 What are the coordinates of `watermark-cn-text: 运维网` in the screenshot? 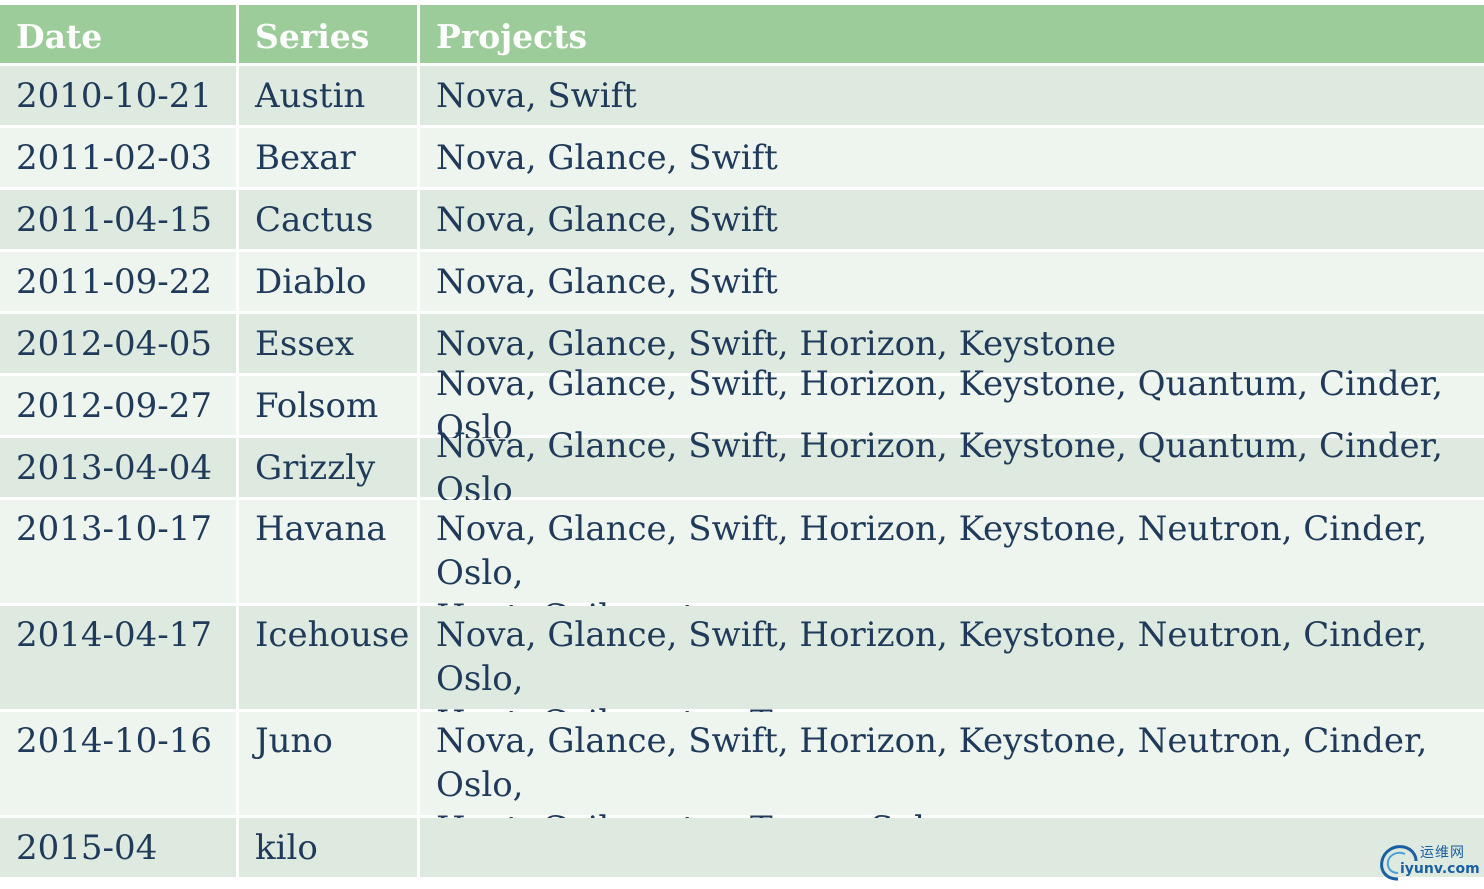 It's located at (1442, 853).